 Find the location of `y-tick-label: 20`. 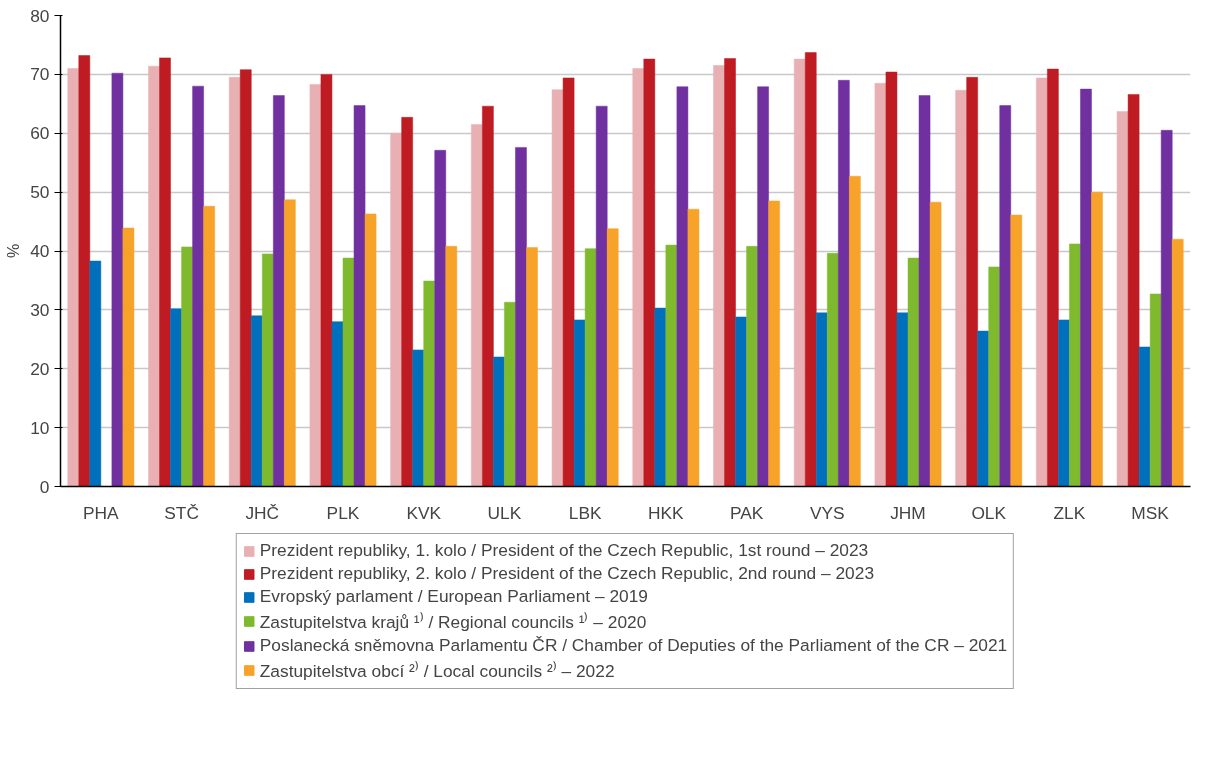

y-tick-label: 20 is located at coordinates (40, 368).